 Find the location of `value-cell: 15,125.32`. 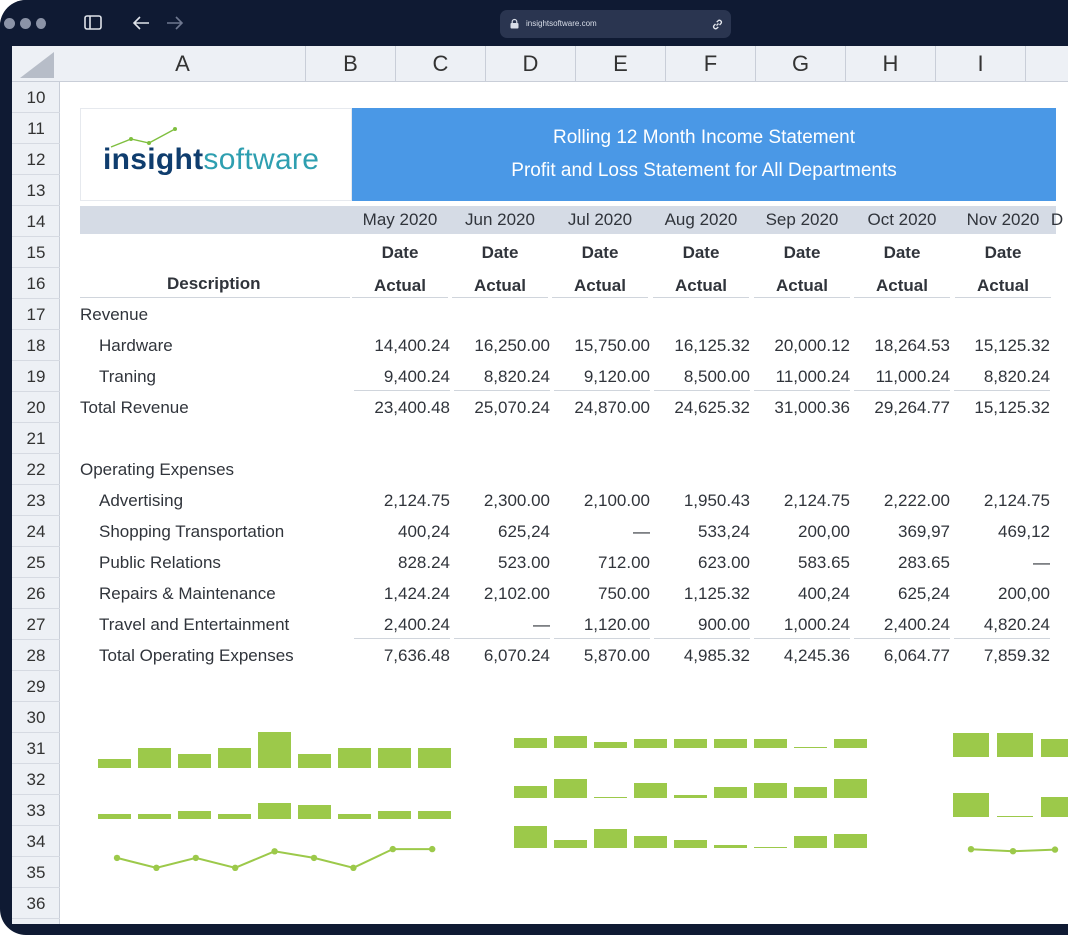

value-cell: 15,125.32 is located at coordinates (1012, 407).